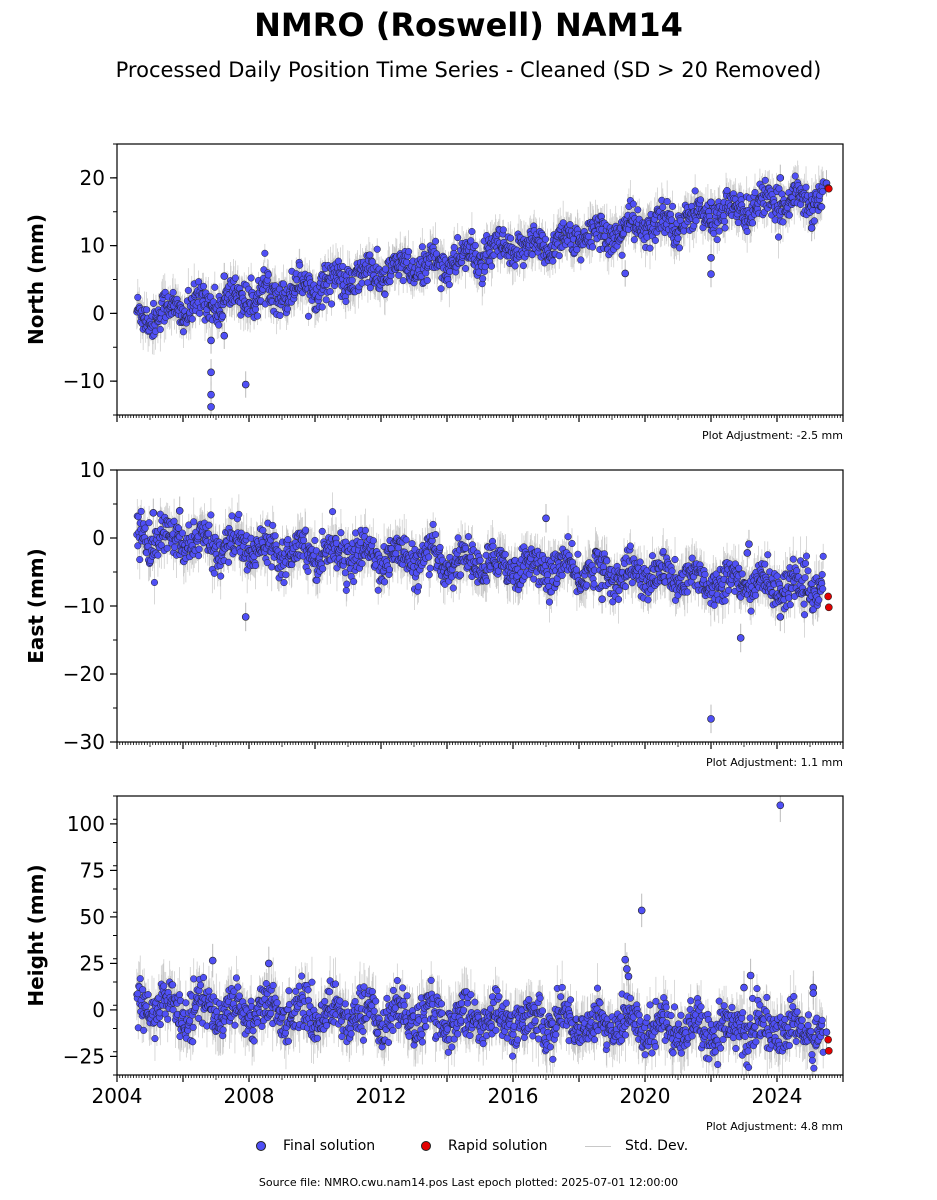 The height and width of the screenshot is (1200, 937). What do you see at coordinates (98, 313) in the screenshot?
I see `y-tick-label: 0` at bounding box center [98, 313].